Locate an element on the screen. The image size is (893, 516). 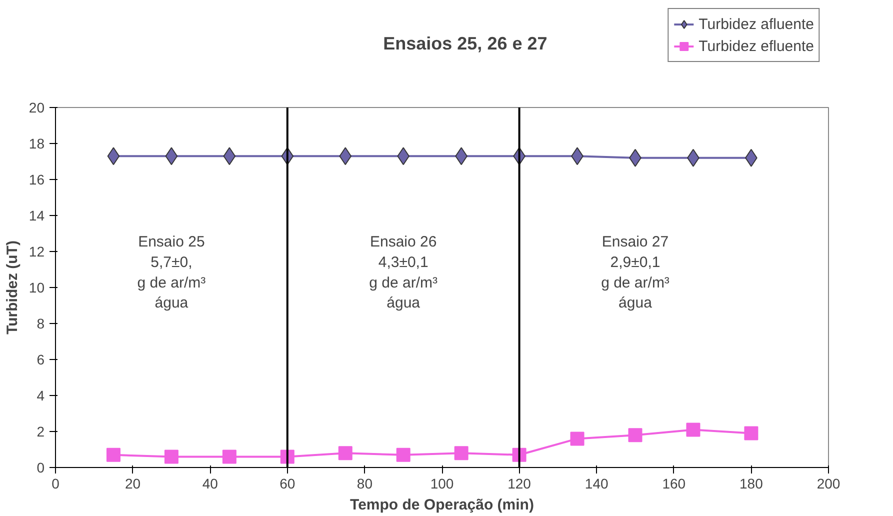
y-tick-label: 8 is located at coordinates (40, 324).